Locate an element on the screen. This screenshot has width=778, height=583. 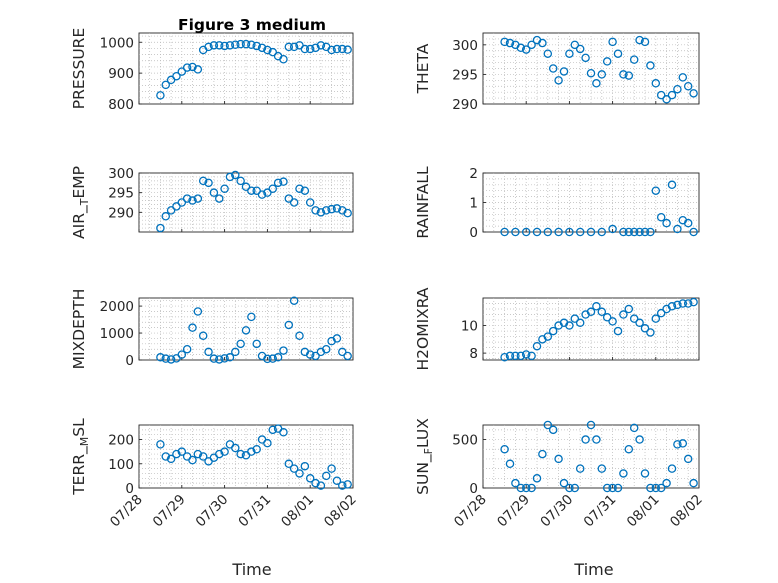
x-axis-label-left: Time is located at coordinates (251, 569).